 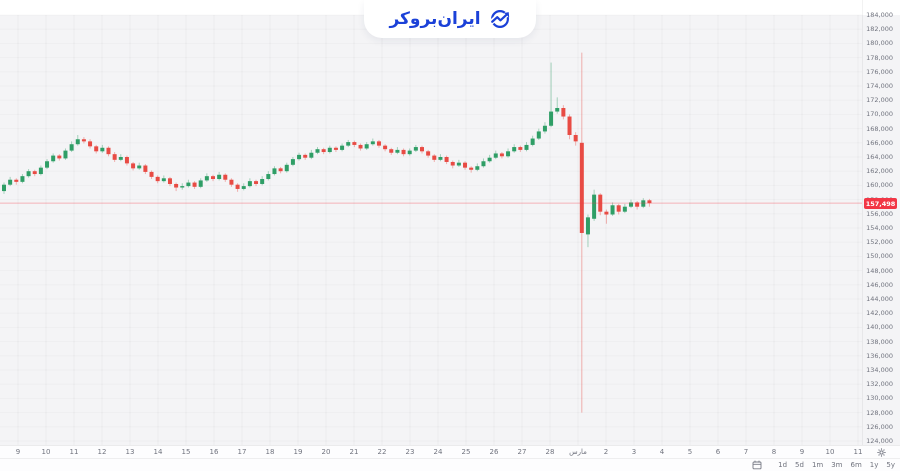 I want to click on timeframe-5d: 5d, so click(x=799, y=465).